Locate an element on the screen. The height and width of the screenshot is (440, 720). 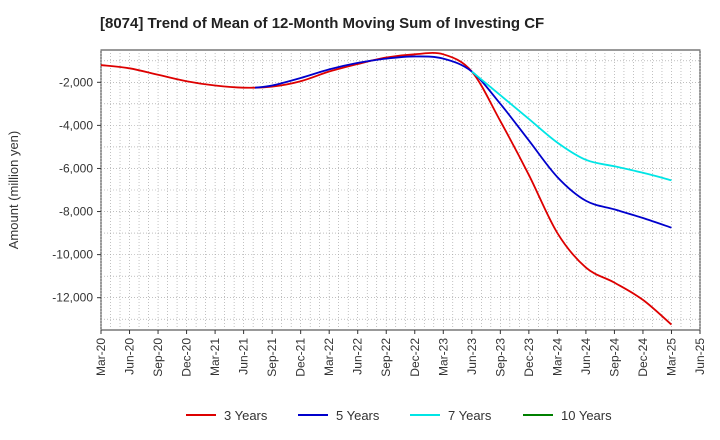
x-tick-label: Dec-20 is located at coordinates (187, 357).